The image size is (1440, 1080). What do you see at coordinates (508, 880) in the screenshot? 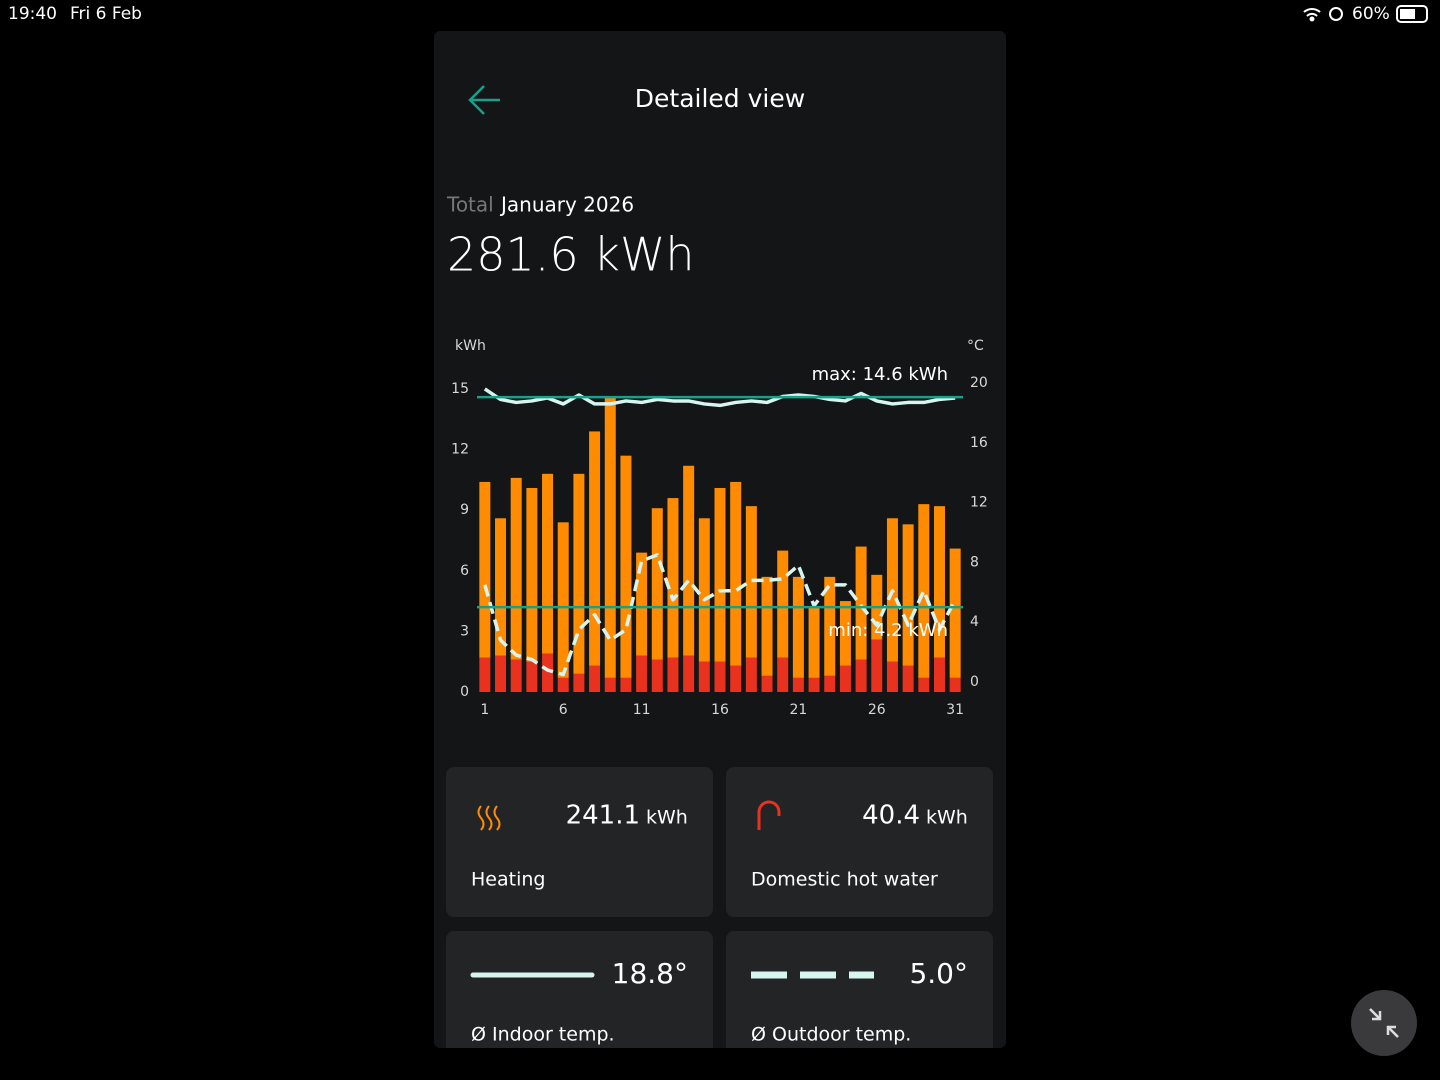
I see `card-label: Heating` at bounding box center [508, 880].